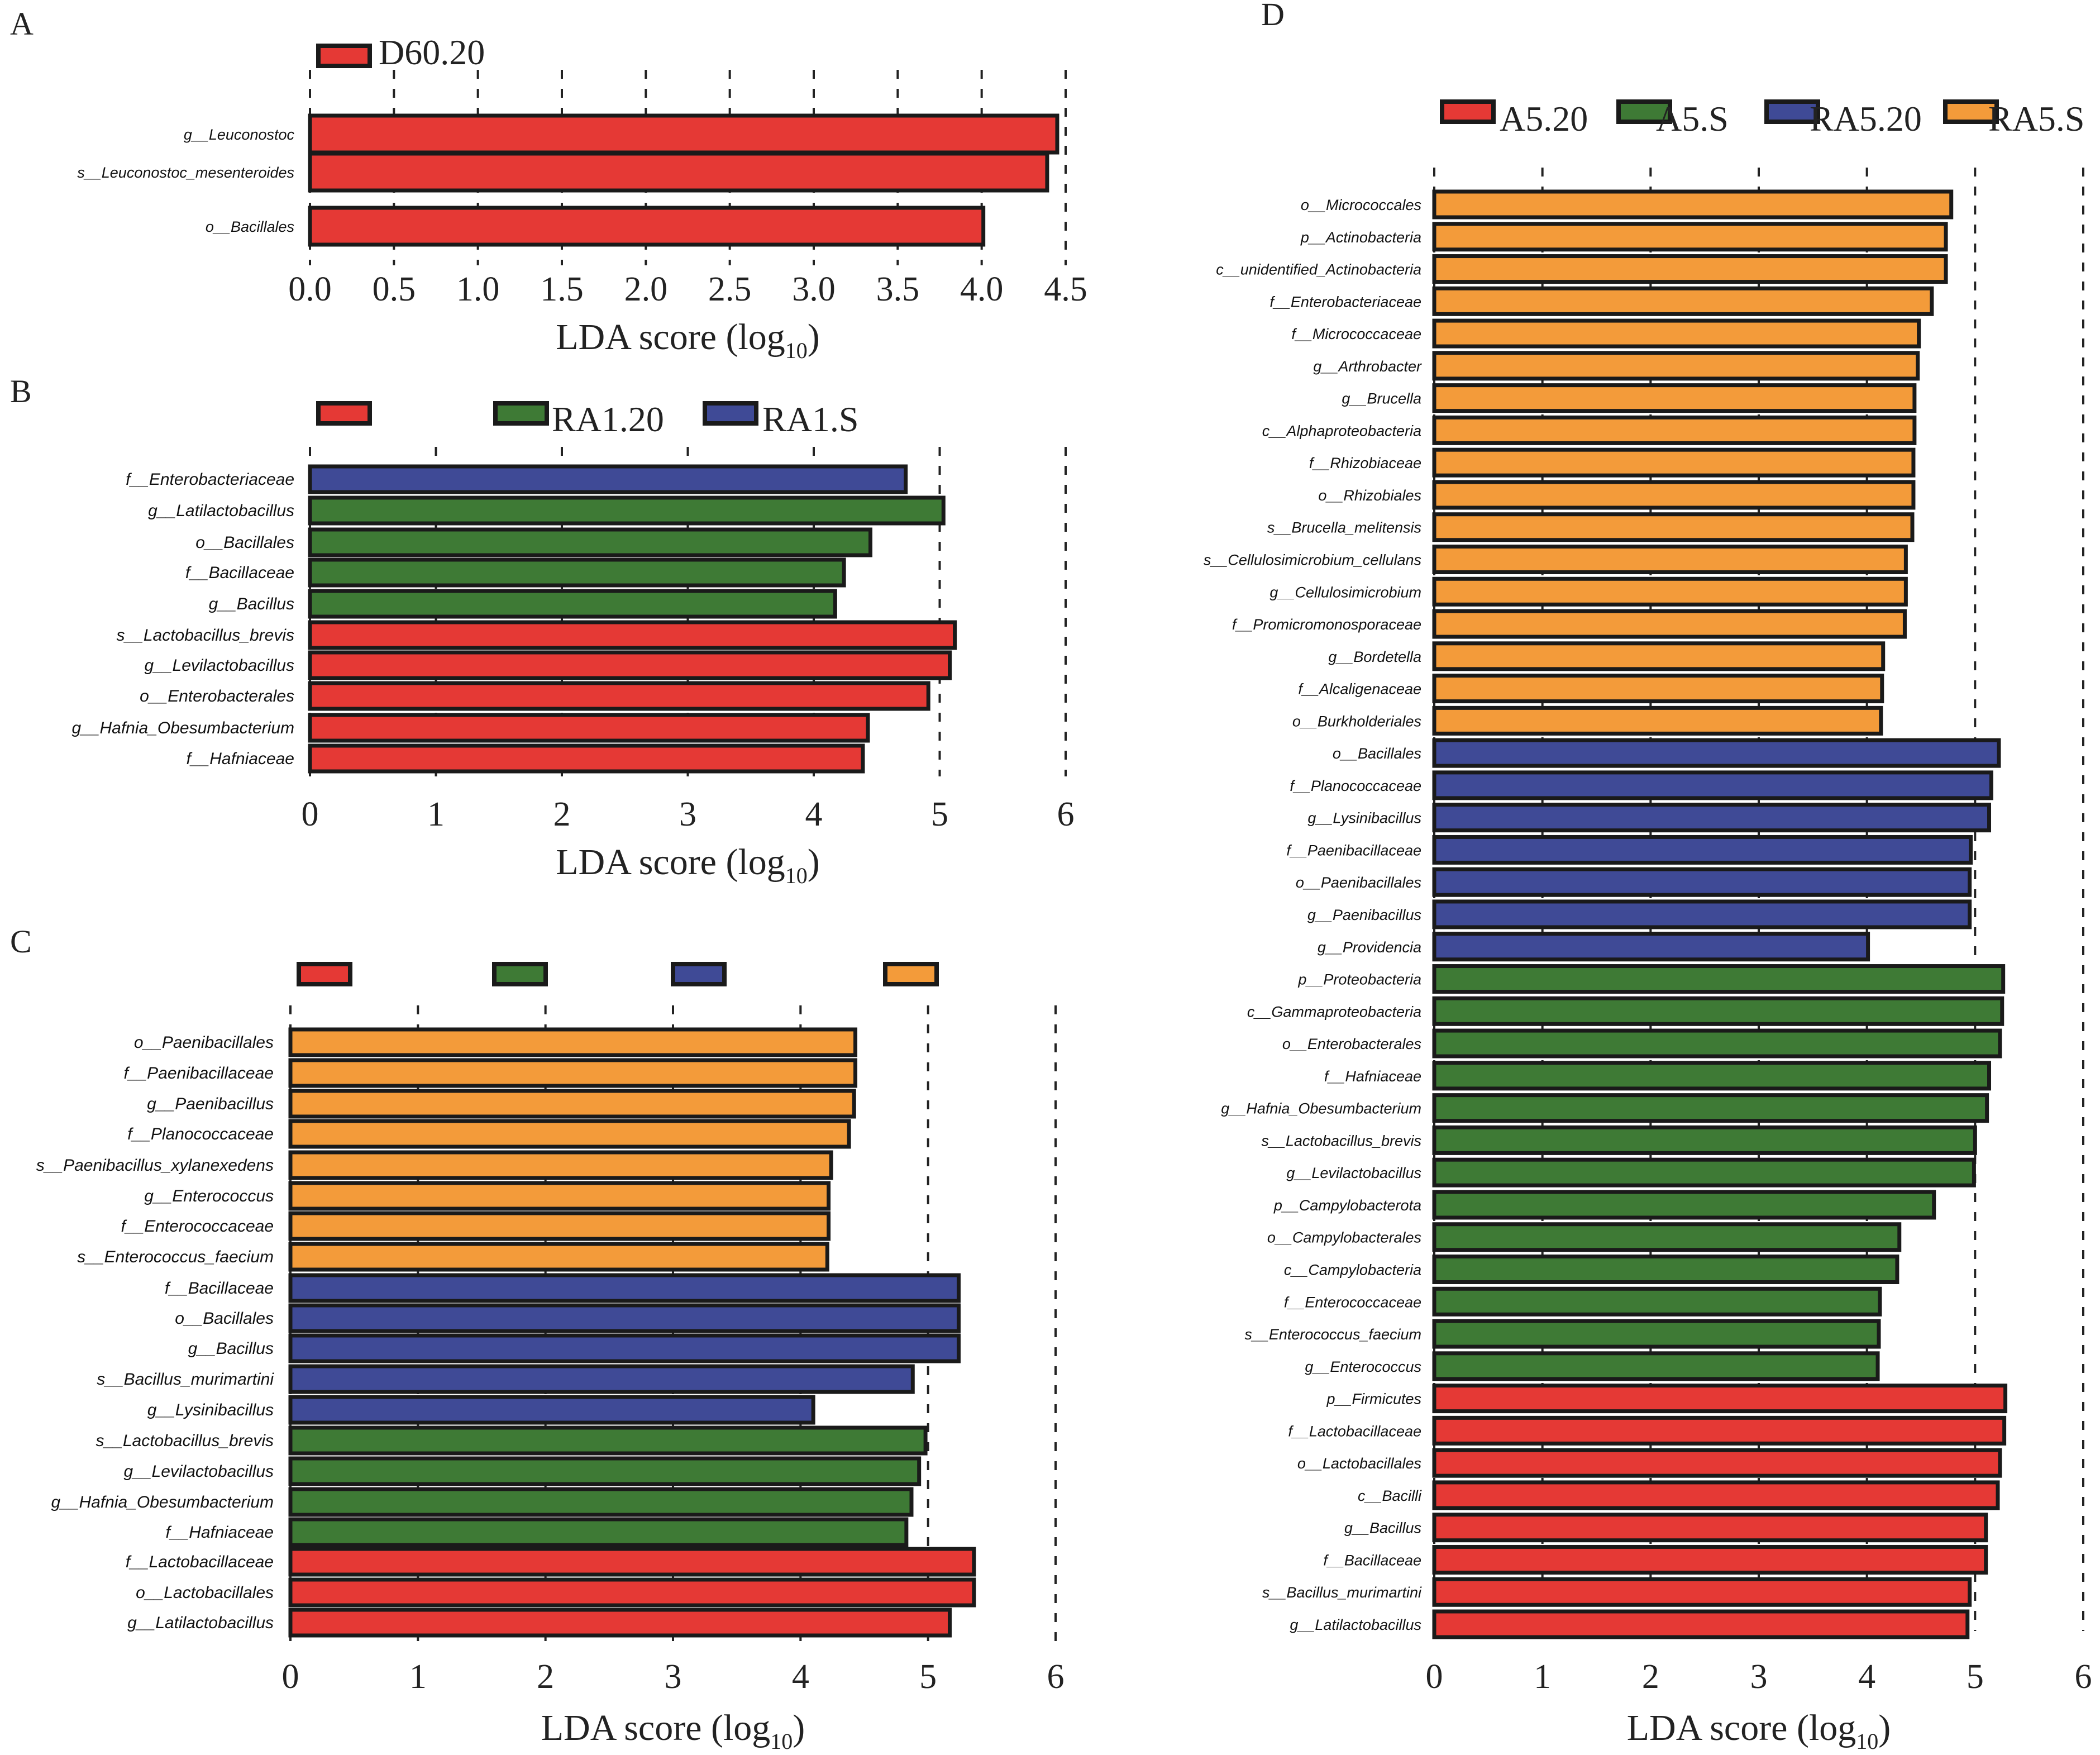 This screenshot has height=1755, width=2100. What do you see at coordinates (1544, 119) in the screenshot?
I see `legend-label: A5.20` at bounding box center [1544, 119].